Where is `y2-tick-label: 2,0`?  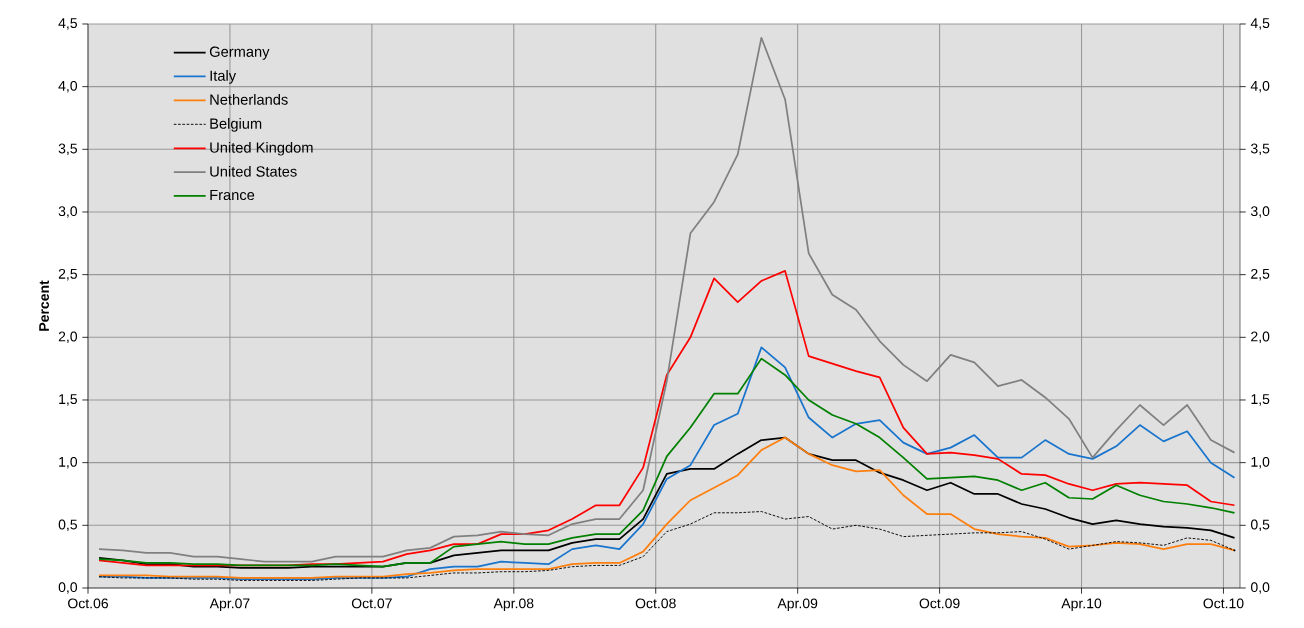
y2-tick-label: 2,0 is located at coordinates (1260, 337).